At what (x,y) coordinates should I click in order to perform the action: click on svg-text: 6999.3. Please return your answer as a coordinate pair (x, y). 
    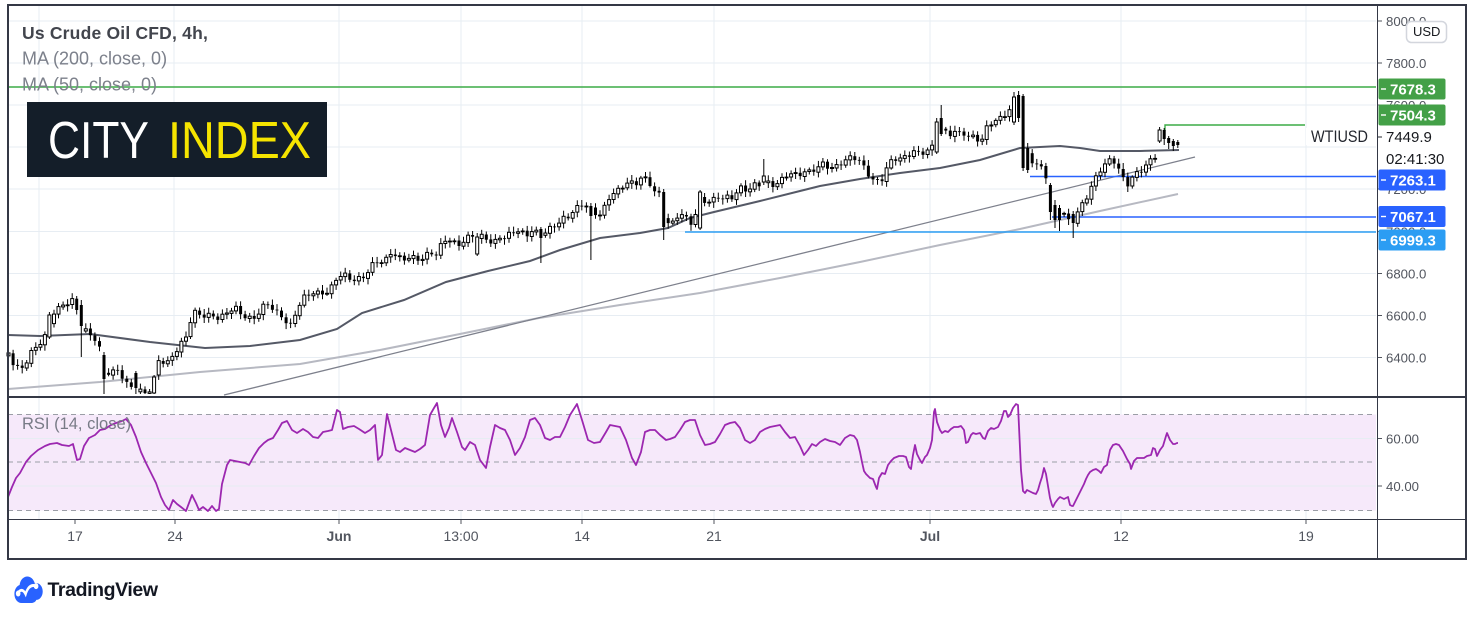
    Looking at the image, I should click on (1413, 241).